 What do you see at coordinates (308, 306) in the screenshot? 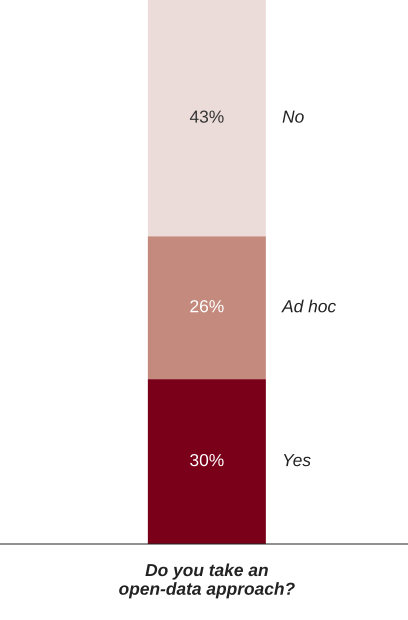
I see `series-label: Ad hoc` at bounding box center [308, 306].